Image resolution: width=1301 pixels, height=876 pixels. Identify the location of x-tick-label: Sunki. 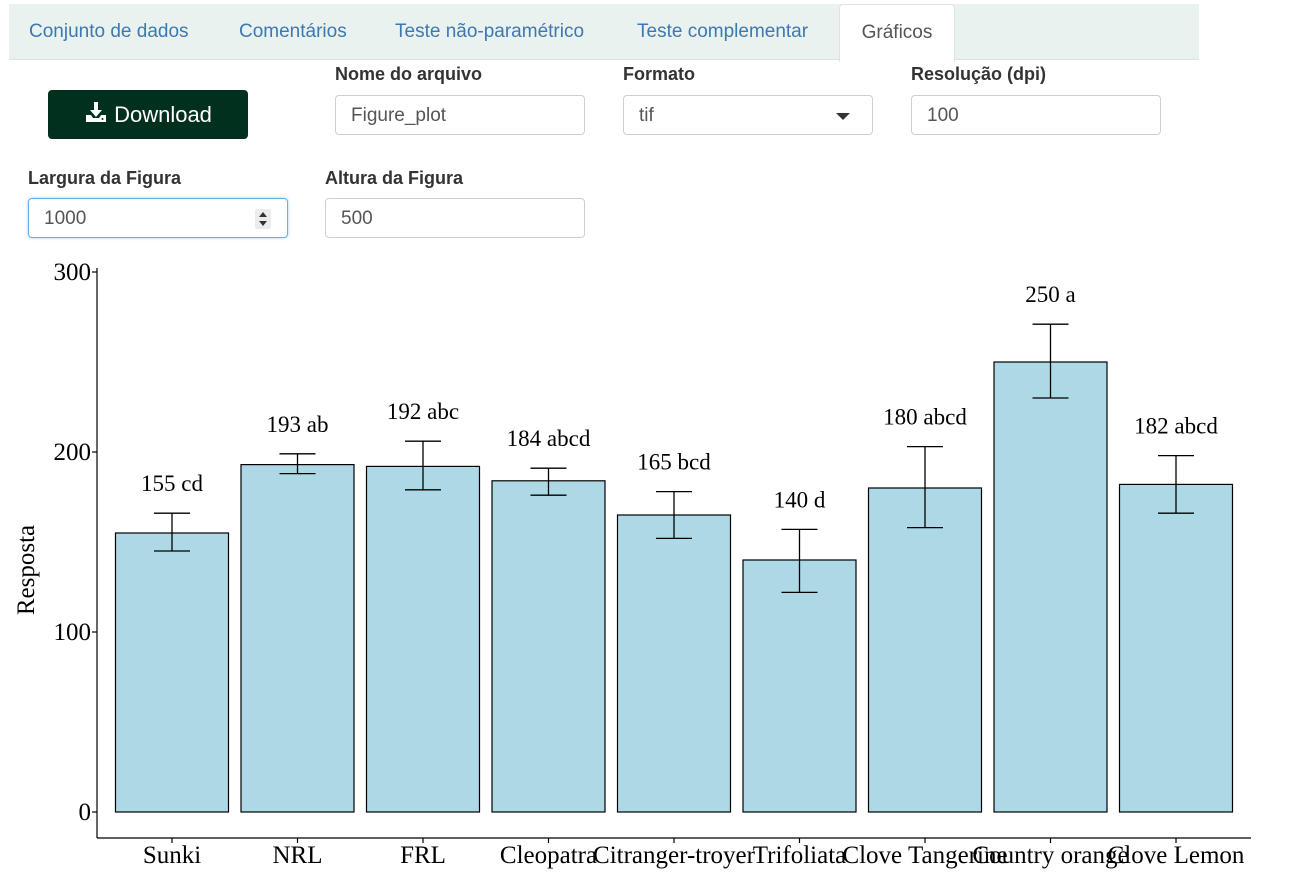
(172, 855).